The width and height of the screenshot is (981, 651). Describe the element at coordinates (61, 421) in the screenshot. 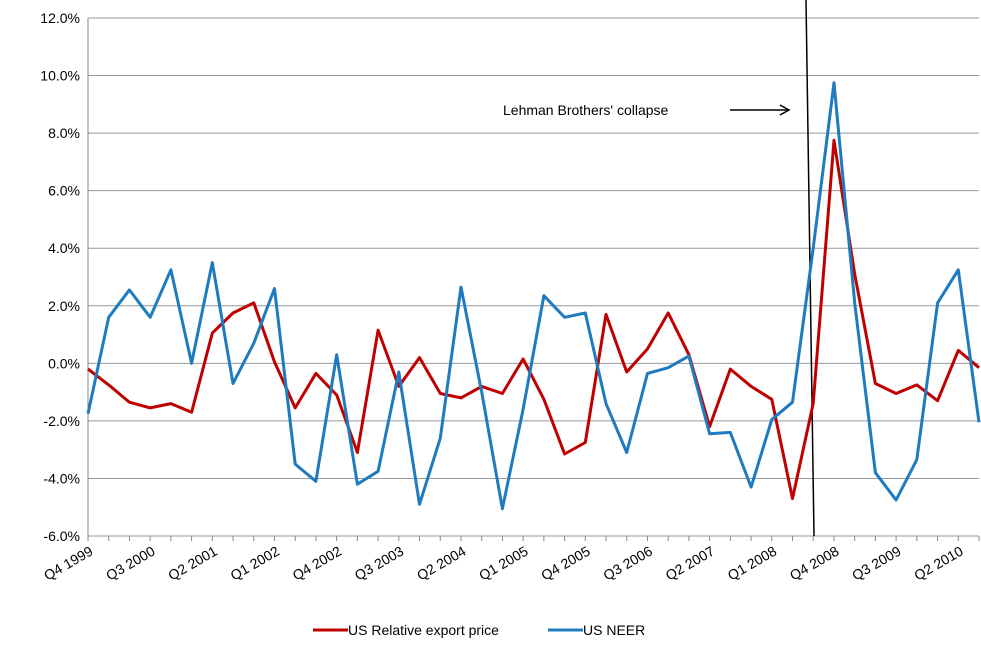

I see `y-tick-label: -2.0%` at that location.